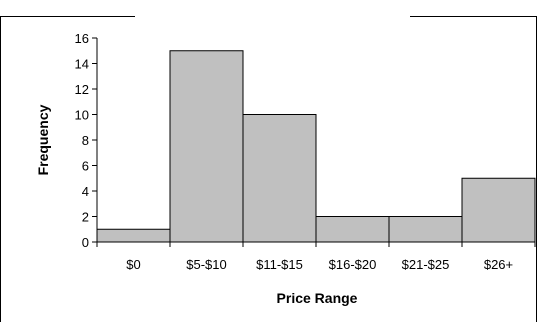 Image resolution: width=537 pixels, height=322 pixels. What do you see at coordinates (85, 191) in the screenshot?
I see `y-tick-label: 4` at bounding box center [85, 191].